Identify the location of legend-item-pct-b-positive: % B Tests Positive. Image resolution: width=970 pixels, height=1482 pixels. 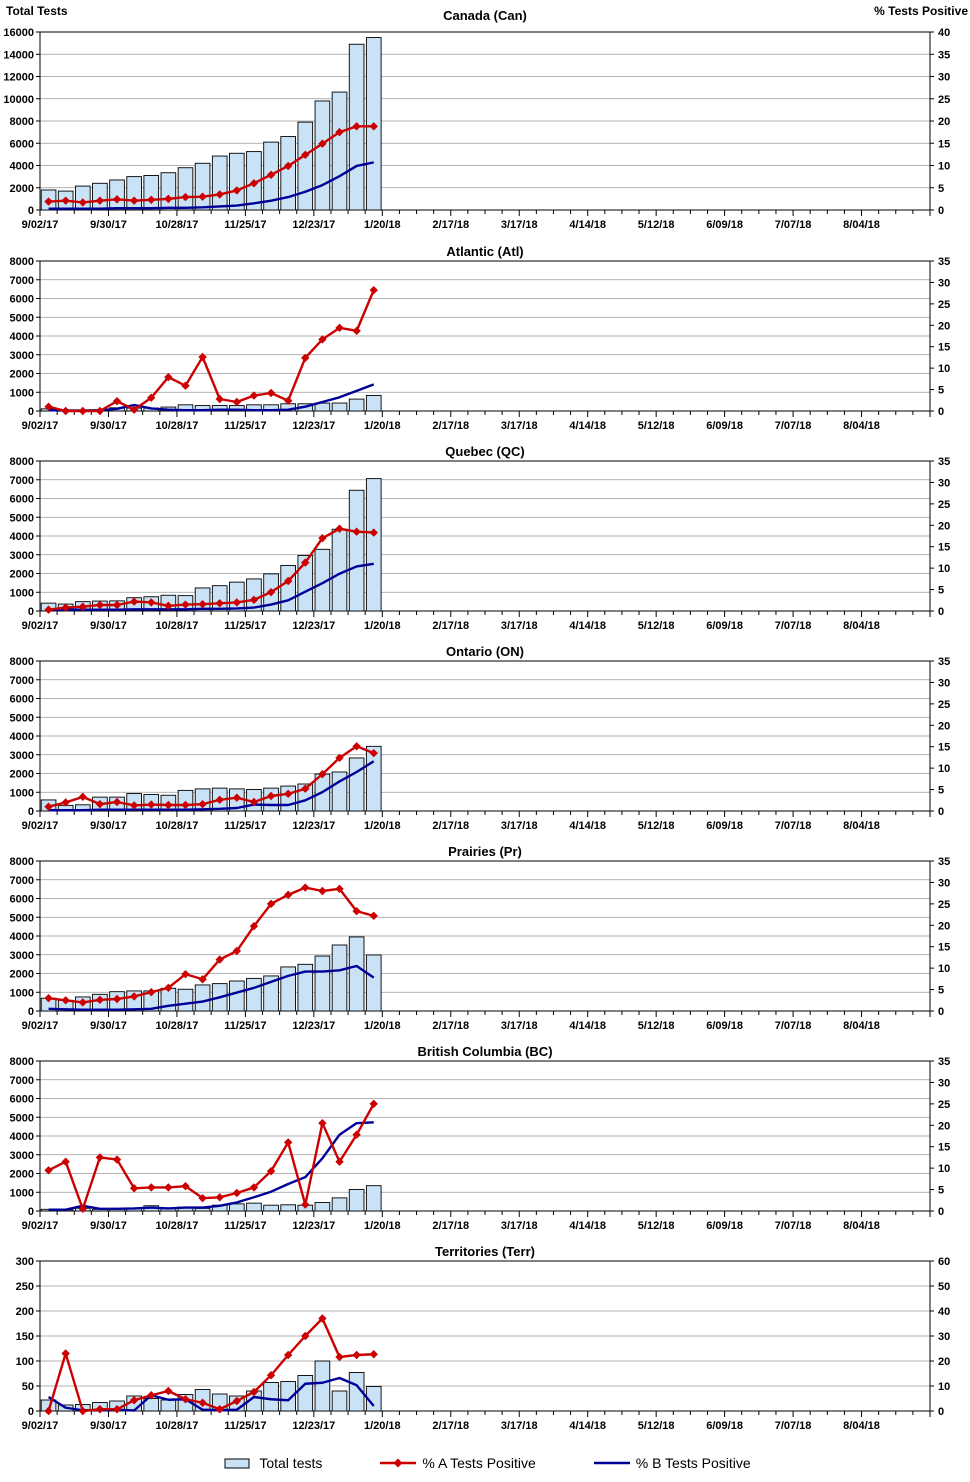
(671, 1463).